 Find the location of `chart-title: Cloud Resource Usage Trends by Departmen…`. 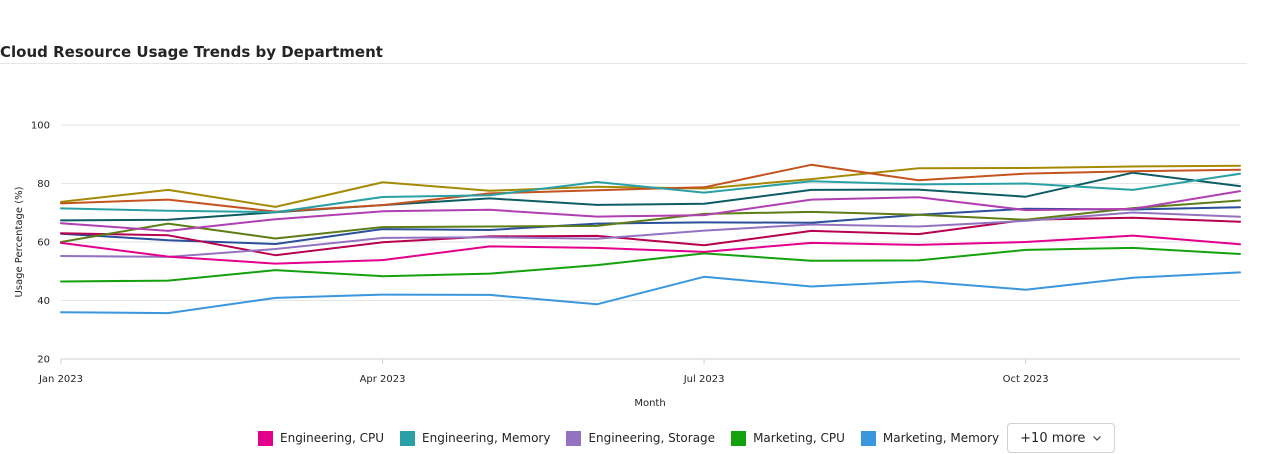

chart-title: Cloud Resource Usage Trends by Departmen… is located at coordinates (191, 52).